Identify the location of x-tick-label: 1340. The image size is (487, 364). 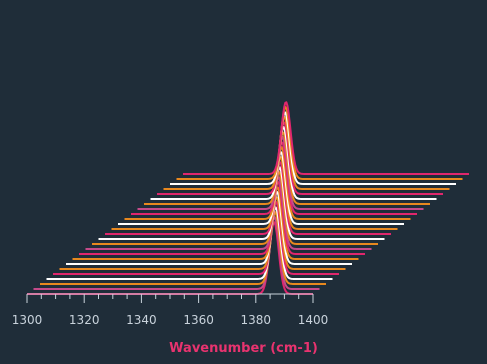
(141, 320).